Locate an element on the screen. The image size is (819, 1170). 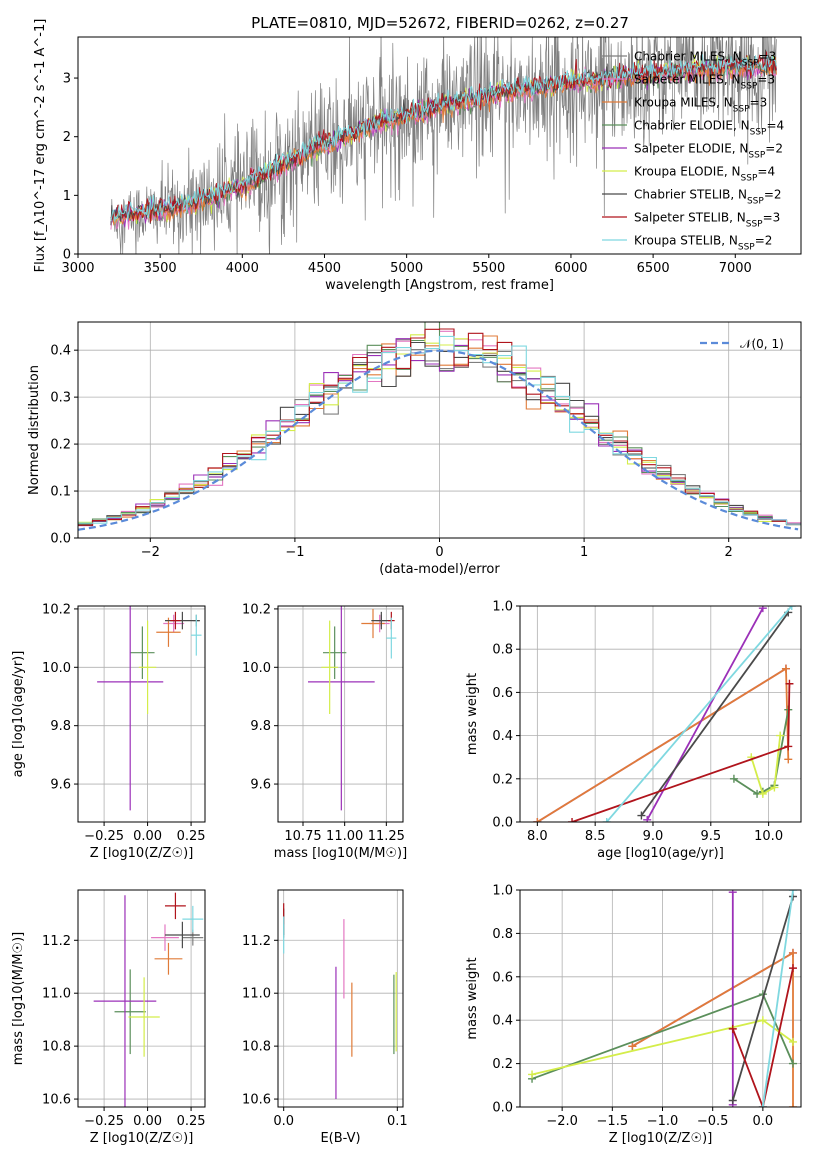
x-tick-label: 4500 is located at coordinates (324, 268).